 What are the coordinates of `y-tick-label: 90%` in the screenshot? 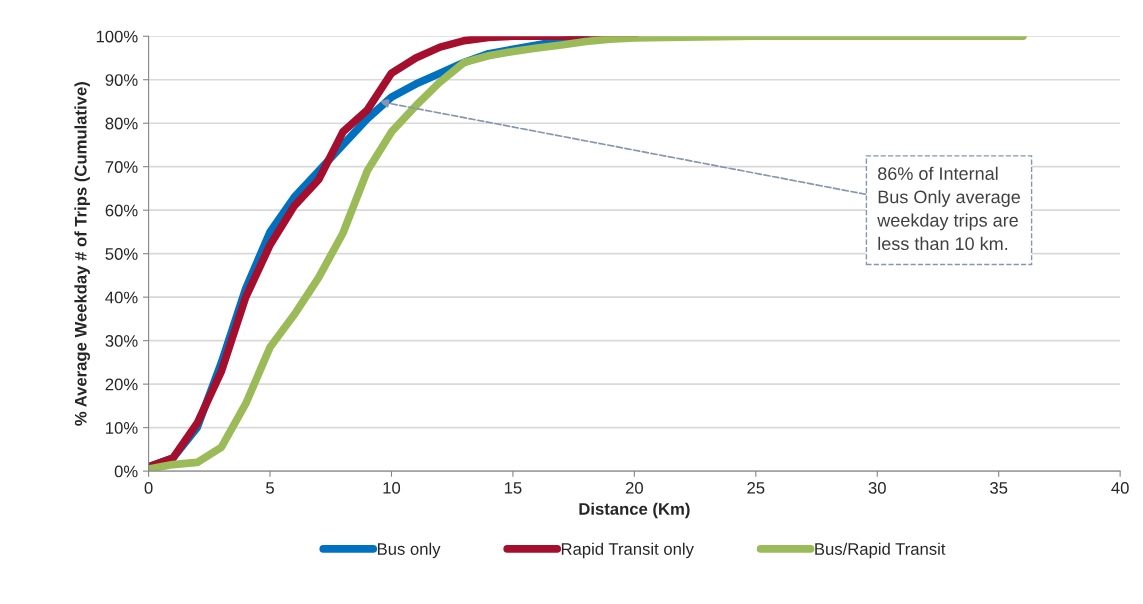 It's located at (121, 80).